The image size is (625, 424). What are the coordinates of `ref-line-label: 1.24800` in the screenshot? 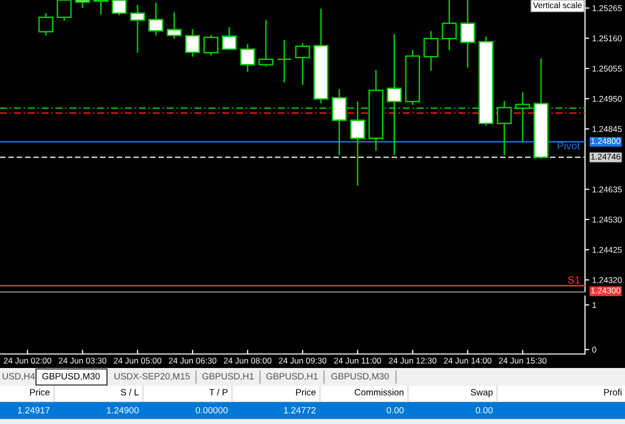 It's located at (605, 141).